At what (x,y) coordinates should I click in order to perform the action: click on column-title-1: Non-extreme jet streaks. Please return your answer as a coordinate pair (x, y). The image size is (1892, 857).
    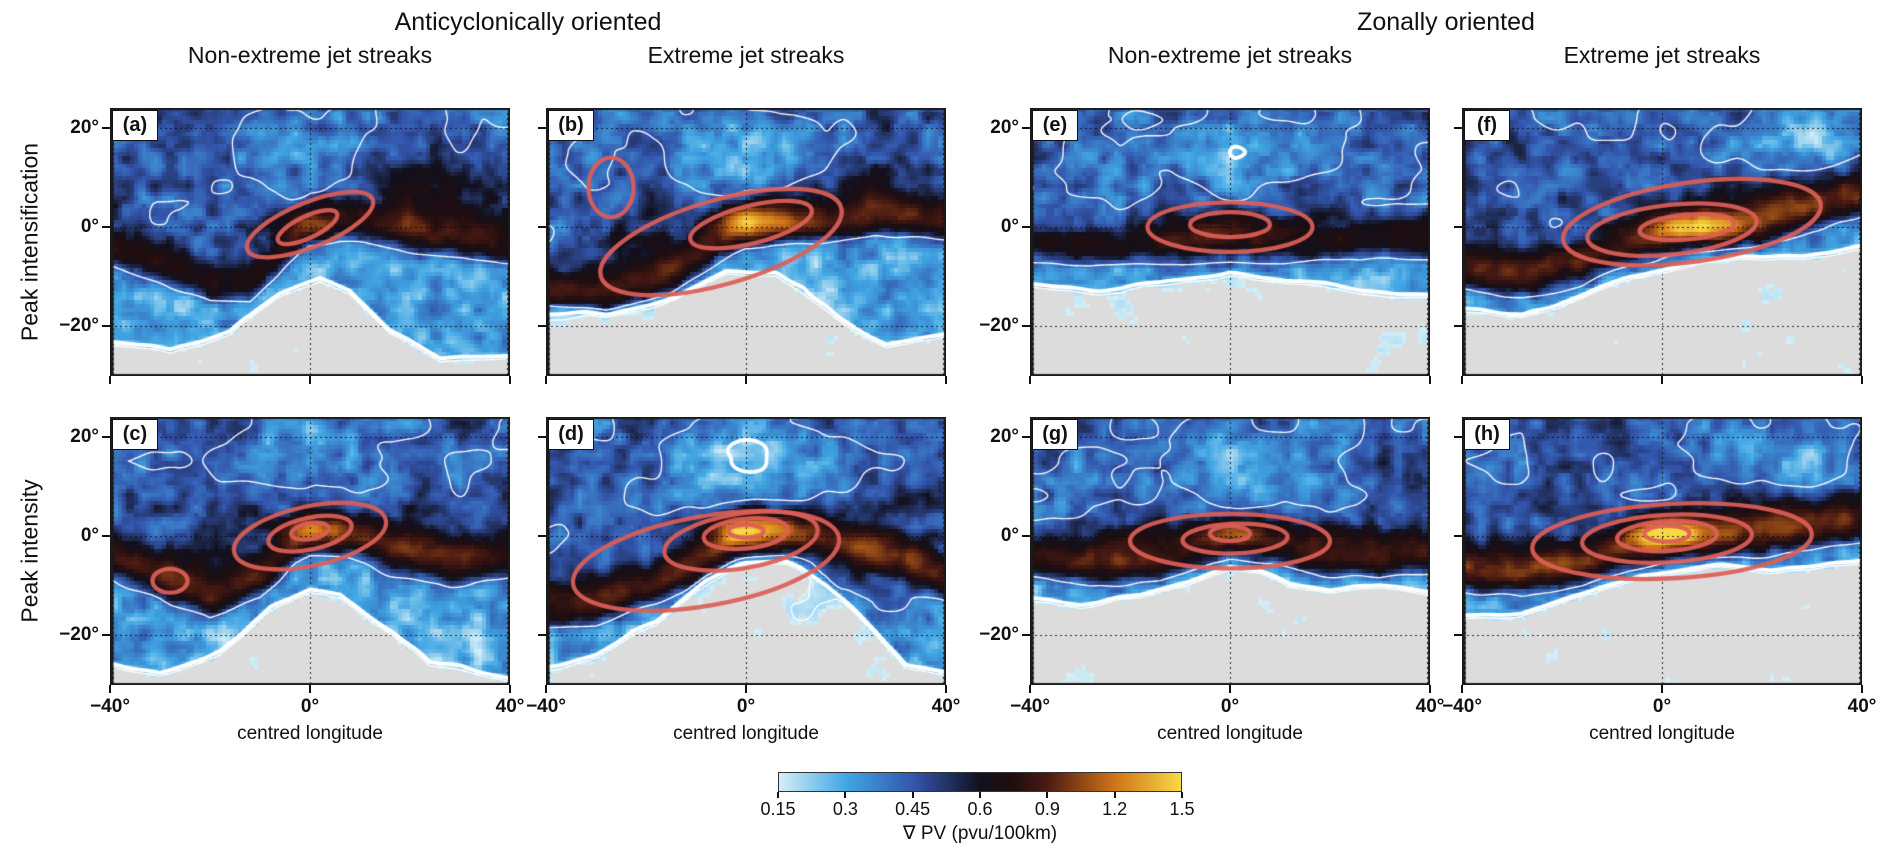
    Looking at the image, I should click on (310, 55).